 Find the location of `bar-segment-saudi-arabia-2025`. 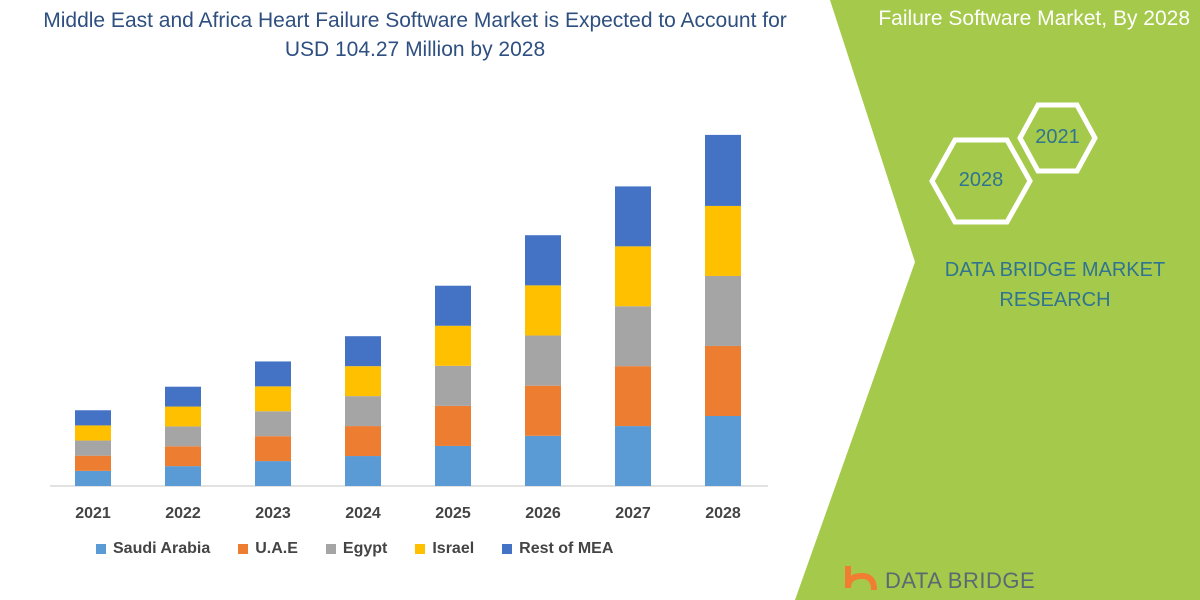

bar-segment-saudi-arabia-2025 is located at coordinates (453, 465).